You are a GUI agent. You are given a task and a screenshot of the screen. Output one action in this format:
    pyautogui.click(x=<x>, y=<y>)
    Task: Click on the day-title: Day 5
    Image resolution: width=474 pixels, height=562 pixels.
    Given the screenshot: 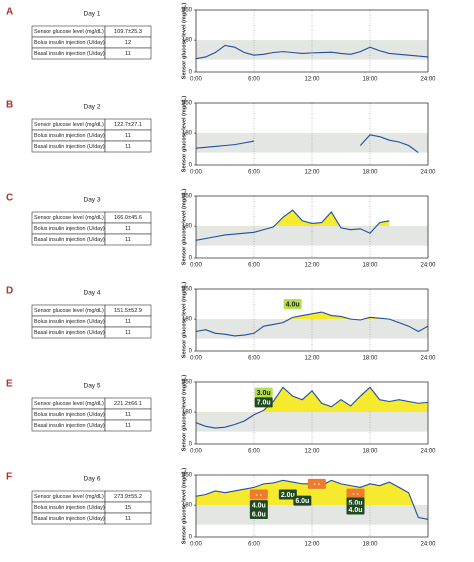 What is the action you would take?
    pyautogui.click(x=92, y=386)
    